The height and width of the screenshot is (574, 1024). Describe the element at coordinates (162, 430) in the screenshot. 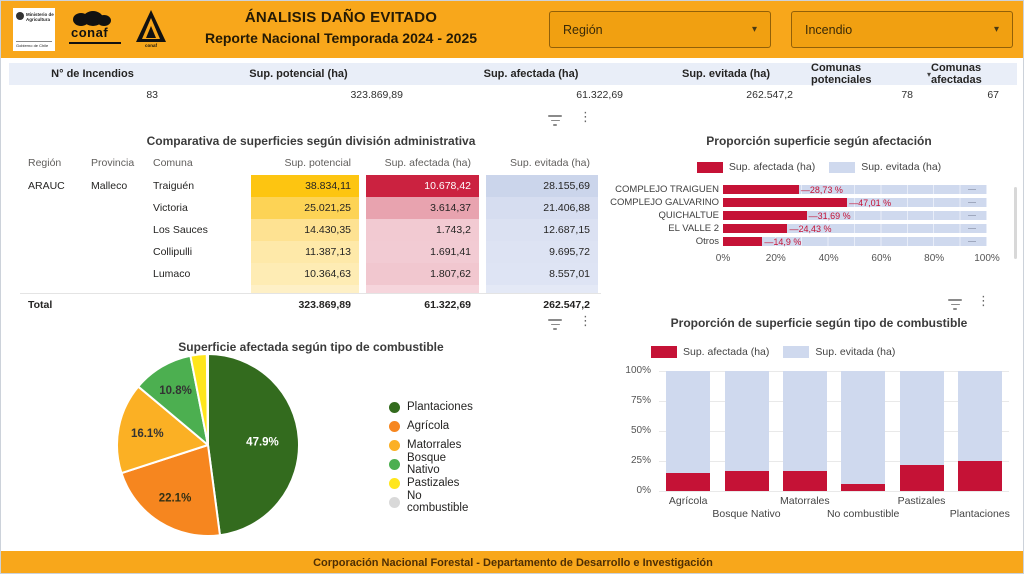

I see `pie-slice-Matorrales` at that location.